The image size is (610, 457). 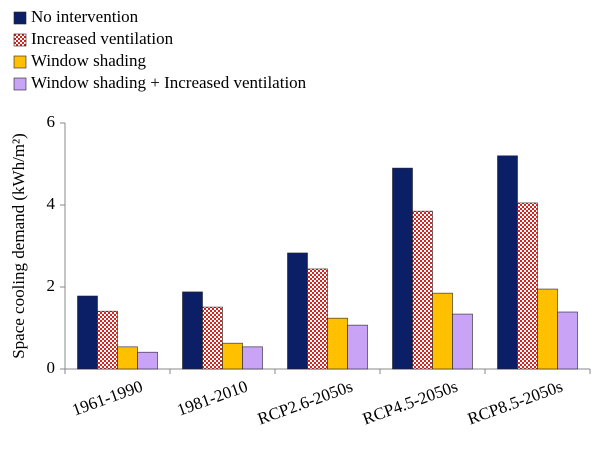 I want to click on y-tick-label: 2, so click(x=51, y=285).